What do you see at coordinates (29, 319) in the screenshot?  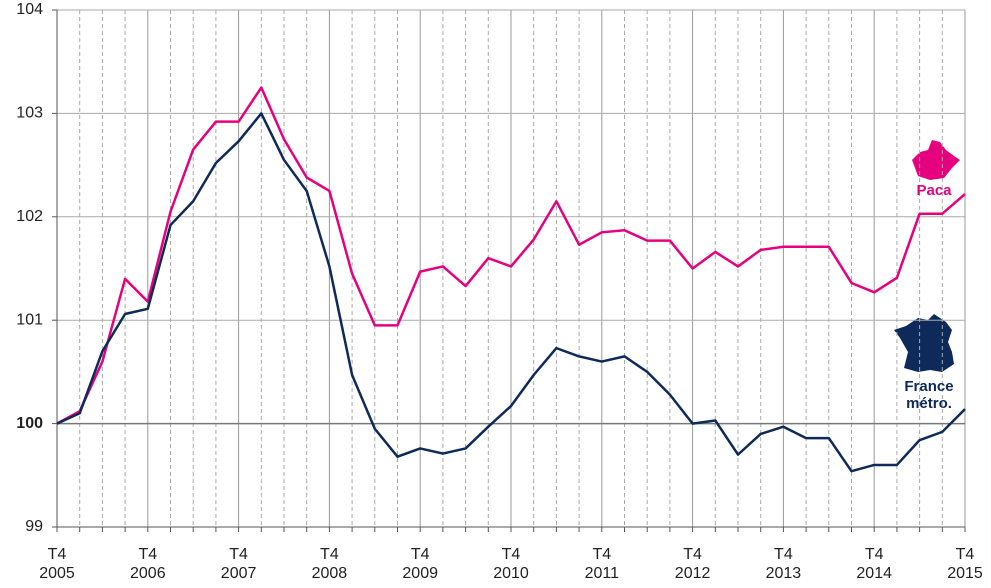 I see `y-tick-label: 101` at bounding box center [29, 319].